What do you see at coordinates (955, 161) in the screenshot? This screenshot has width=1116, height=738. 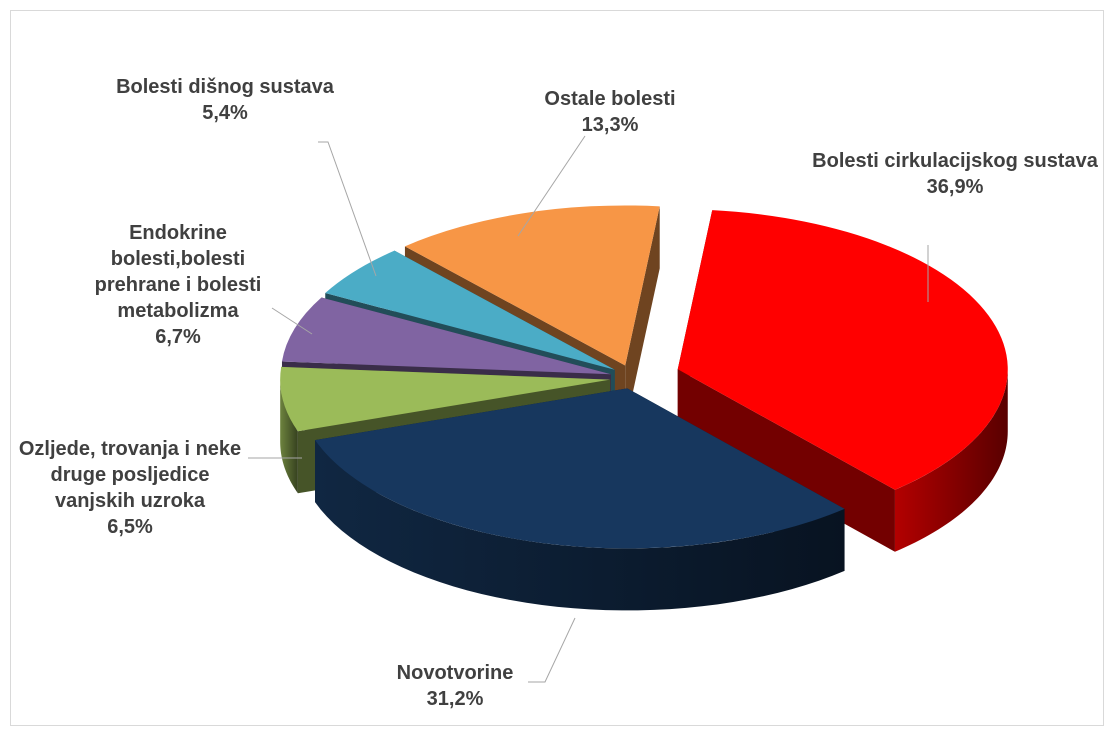 I see `category-label: Bolesti cirkulacijskog sustava` at bounding box center [955, 161].